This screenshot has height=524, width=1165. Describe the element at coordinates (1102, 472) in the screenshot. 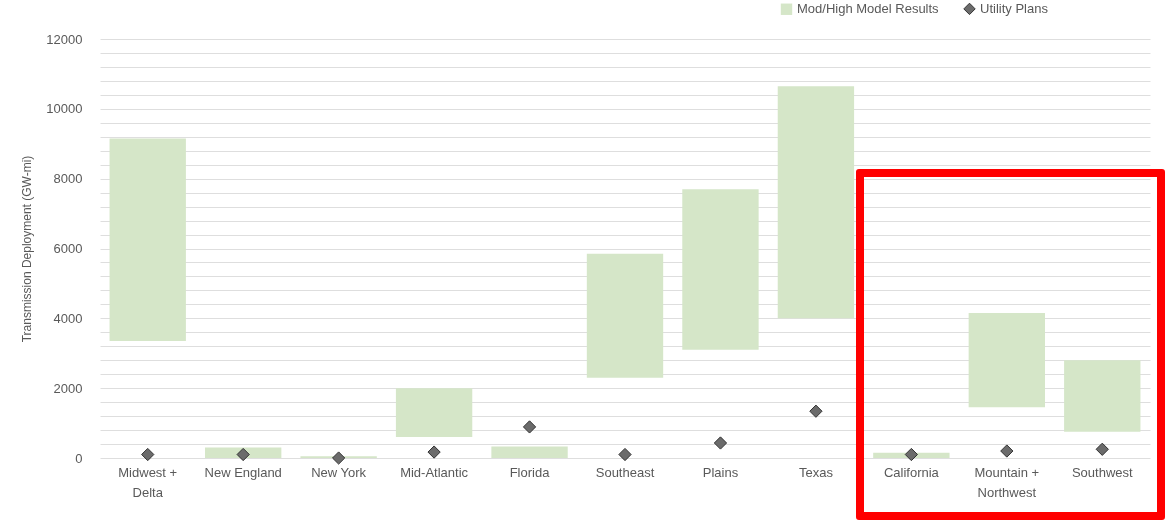

I see `x-tick-label: Southwest` at that location.